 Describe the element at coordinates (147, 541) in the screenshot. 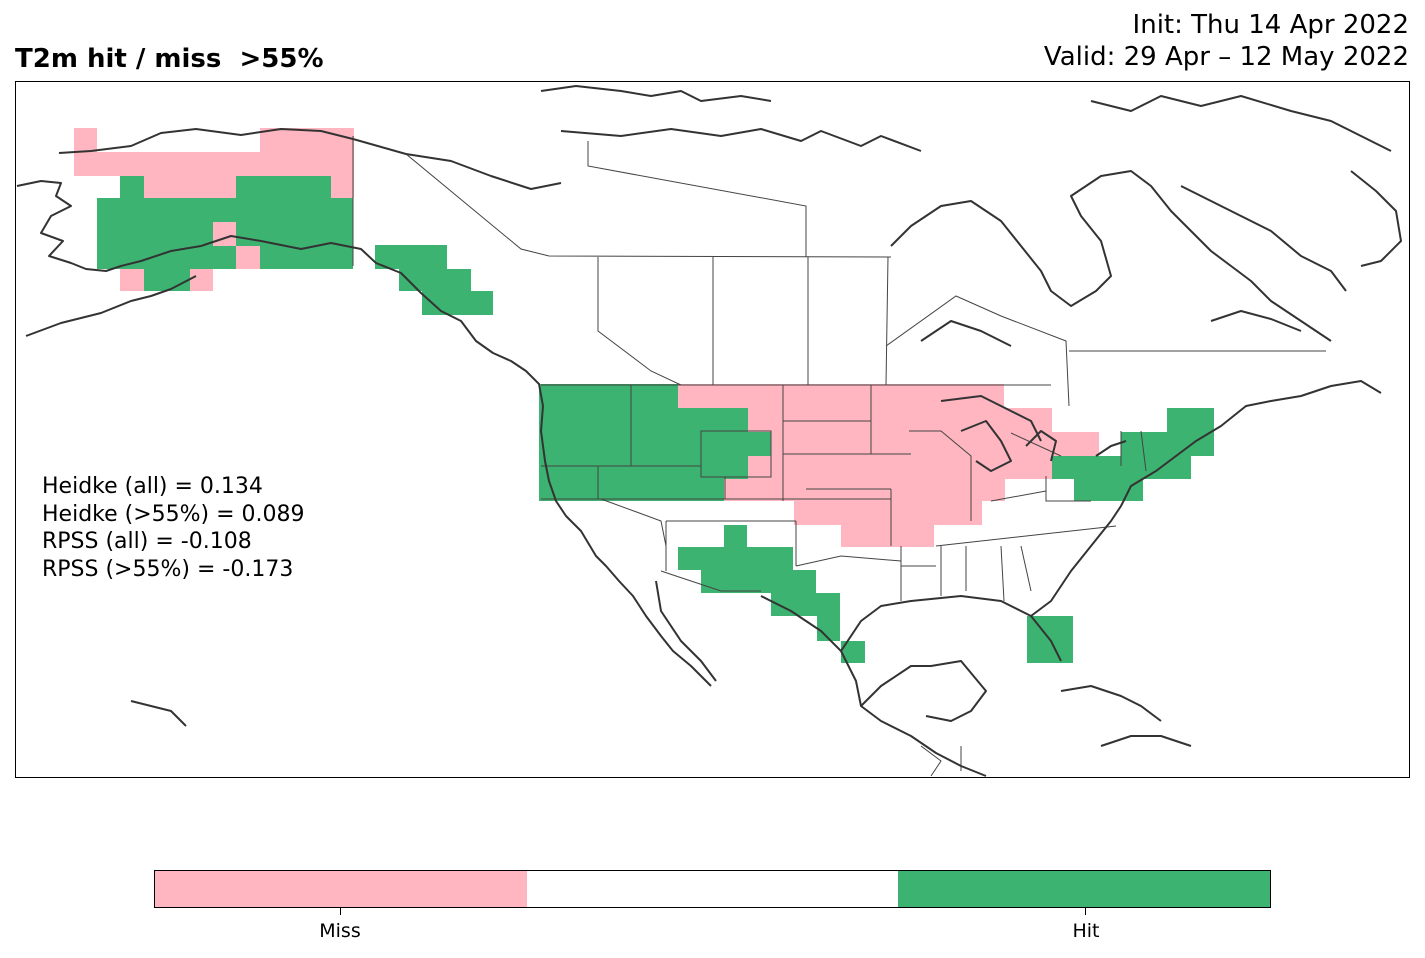

I see `score-rpss-all: RPSS (all) = -0.108` at that location.